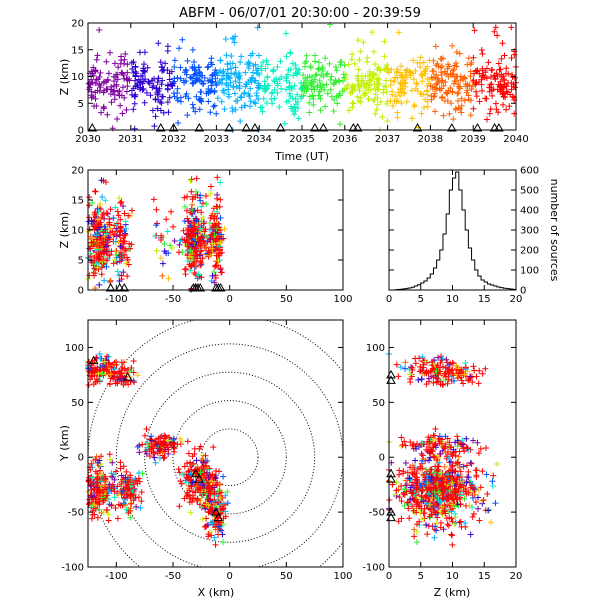  Describe the element at coordinates (173, 576) in the screenshot. I see `x-tick-label: -50` at that location.